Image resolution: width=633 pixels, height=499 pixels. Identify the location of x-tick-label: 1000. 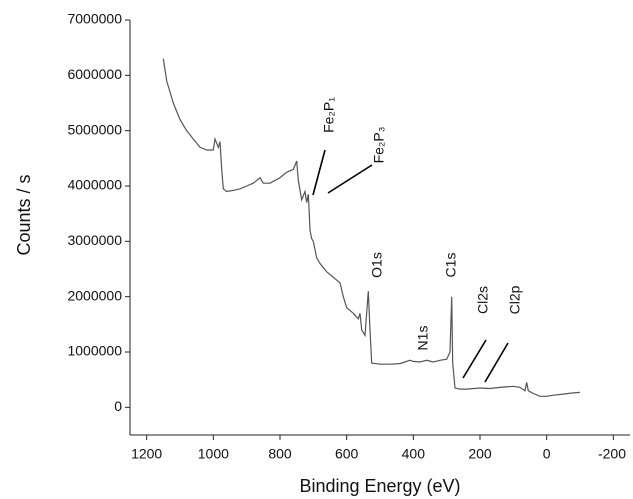
(213, 454).